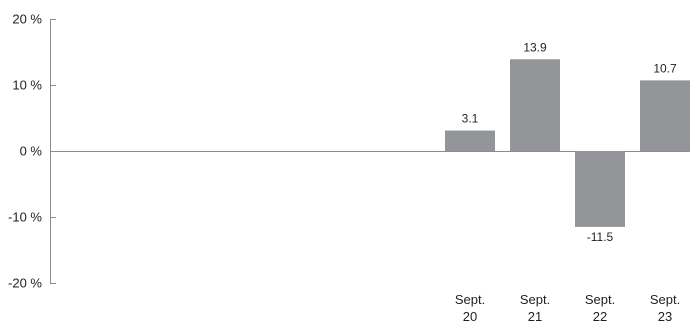  I want to click on x-tick-label: Sept. 20, so click(470, 308).